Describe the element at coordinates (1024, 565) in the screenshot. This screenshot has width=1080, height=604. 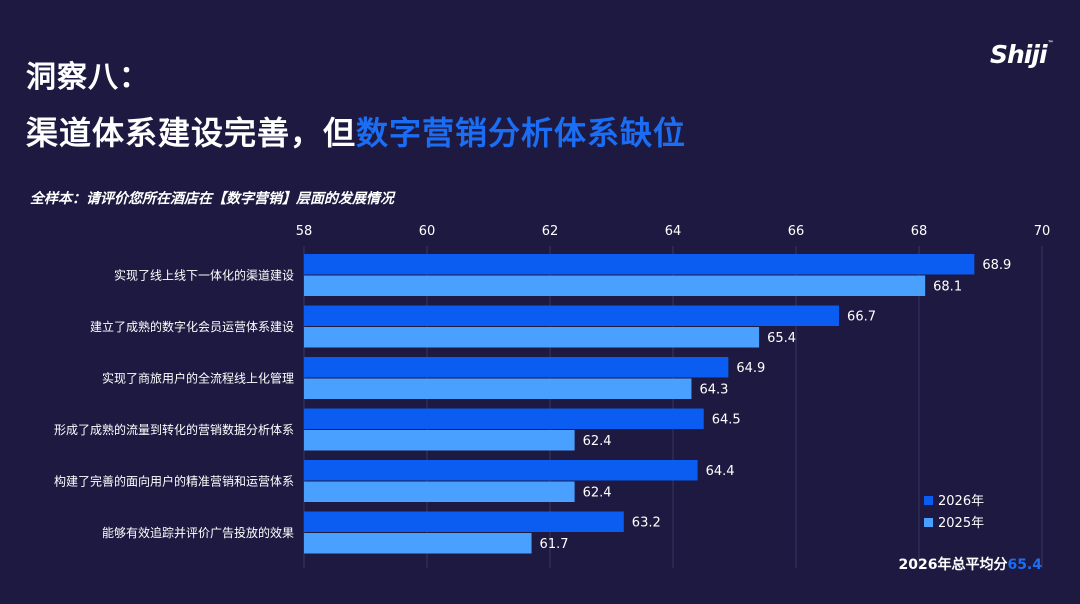
I see `average-score-value: 65.4` at that location.